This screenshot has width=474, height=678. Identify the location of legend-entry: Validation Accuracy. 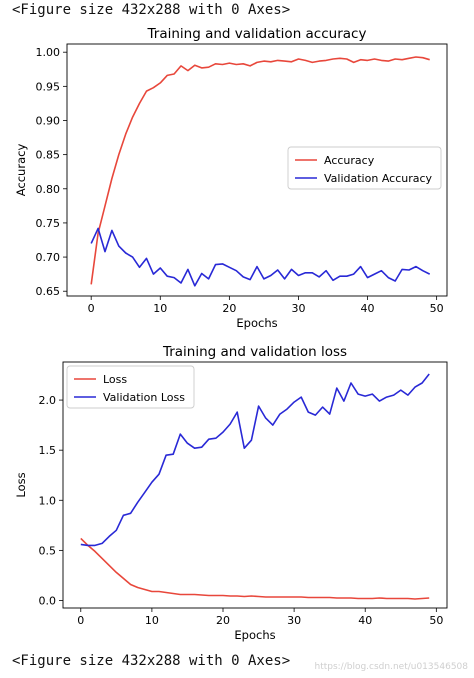
(378, 178).